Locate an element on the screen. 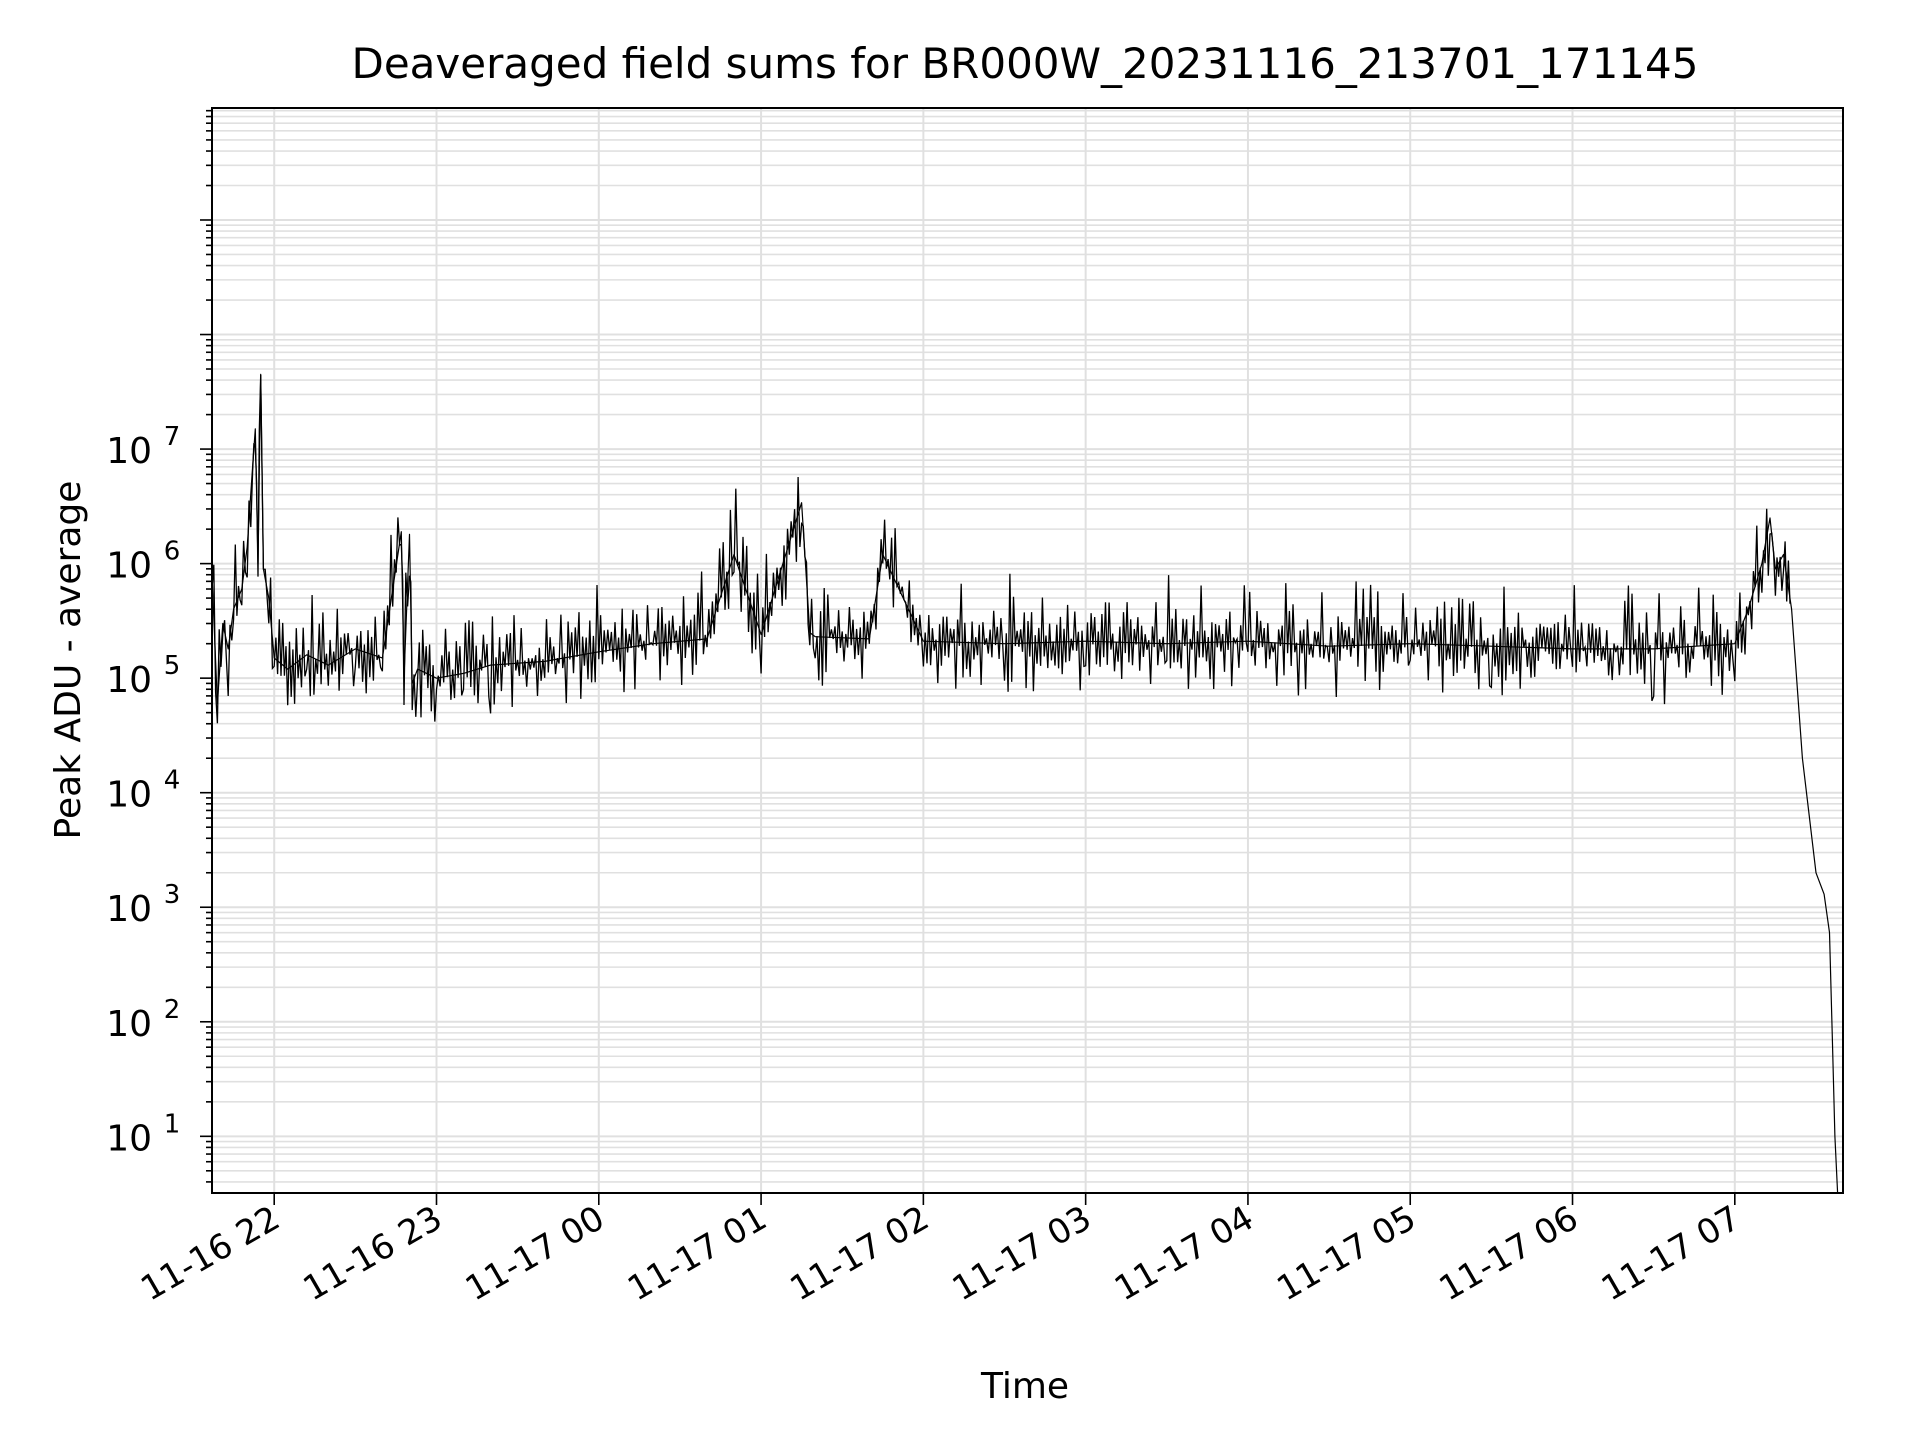 The height and width of the screenshot is (1440, 1920). y-tick-exponent: 2 is located at coordinates (172, 1010).